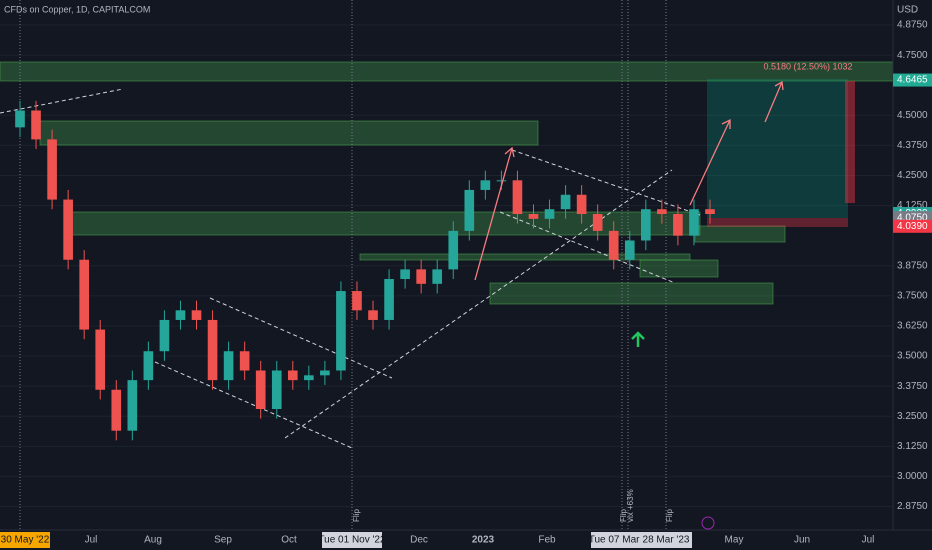  What do you see at coordinates (734, 540) in the screenshot?
I see `x-tick-label: May` at bounding box center [734, 540].